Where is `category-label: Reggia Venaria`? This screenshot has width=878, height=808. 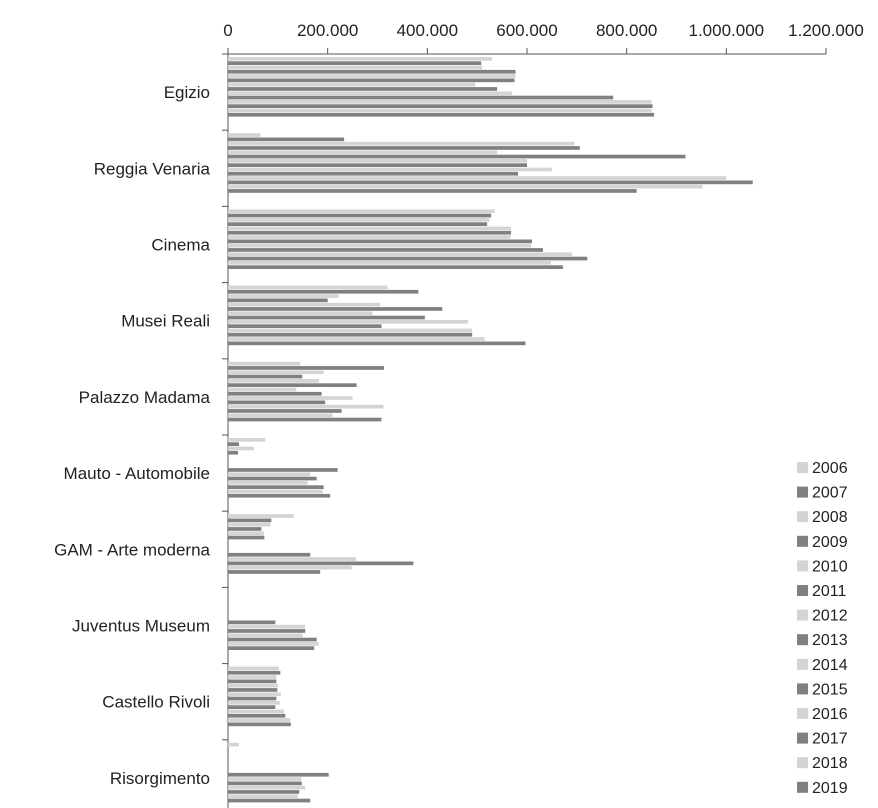 category-label: Reggia Venaria is located at coordinates (152, 168).